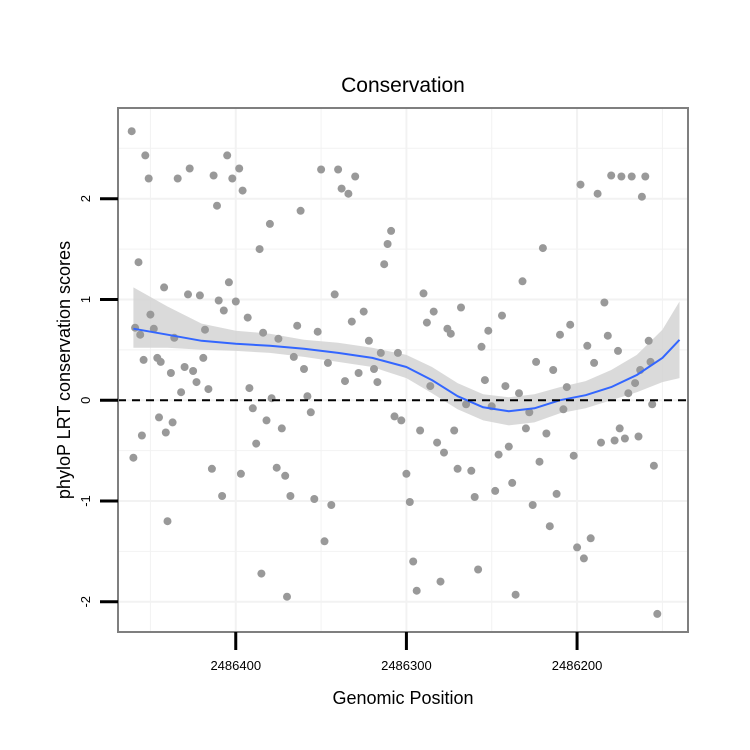 The image size is (750, 750). Describe the element at coordinates (85, 501) in the screenshot. I see `y-tick-label: -1` at that location.